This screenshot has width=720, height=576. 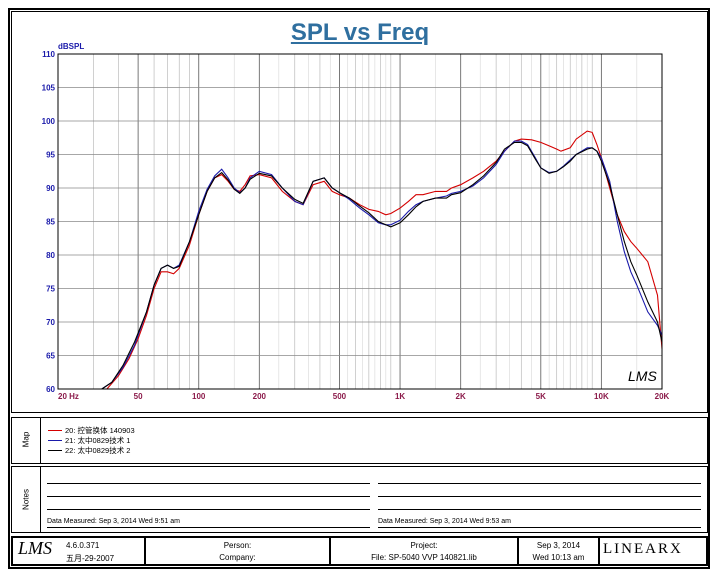 What do you see at coordinates (643, 549) in the screenshot?
I see `linearx-logo: LINEARX` at bounding box center [643, 549].